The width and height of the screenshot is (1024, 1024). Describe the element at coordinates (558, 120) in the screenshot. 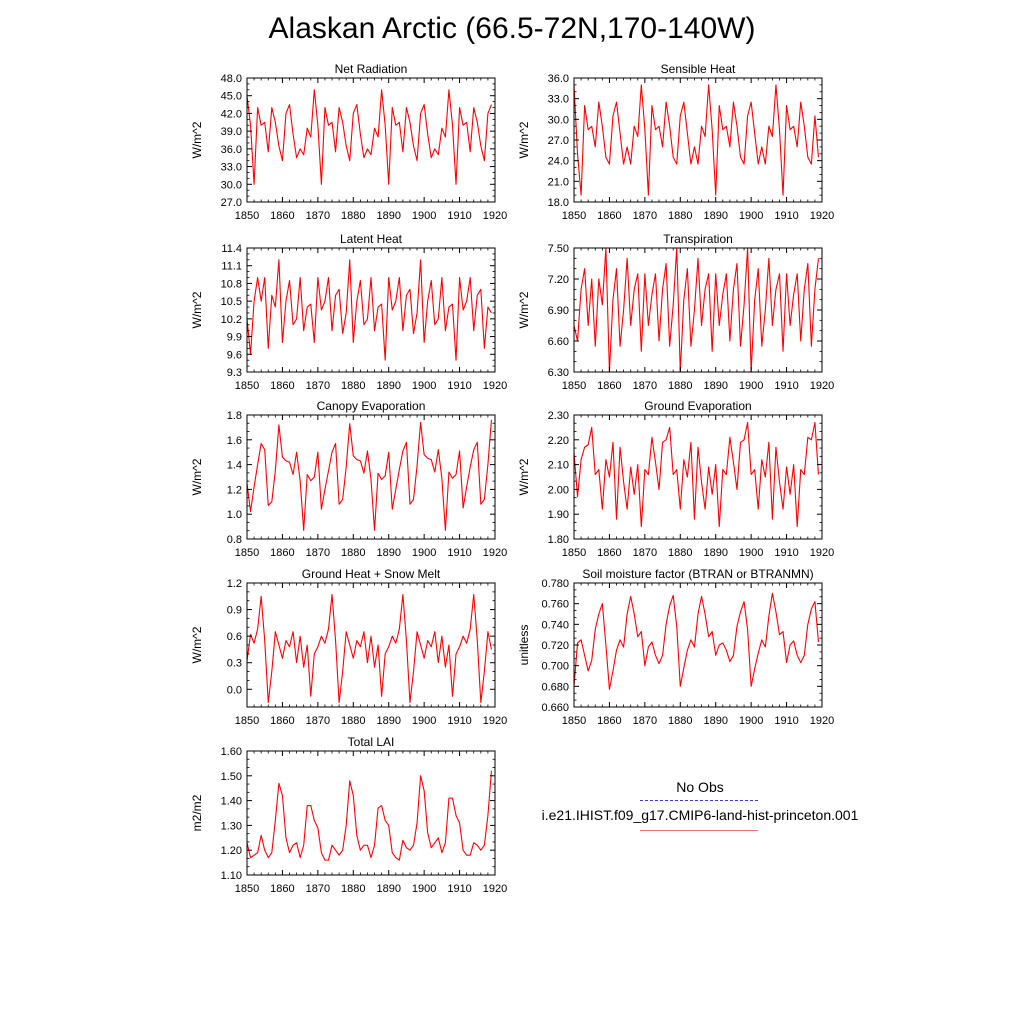

I see `y-tick-label: 30.0` at that location.